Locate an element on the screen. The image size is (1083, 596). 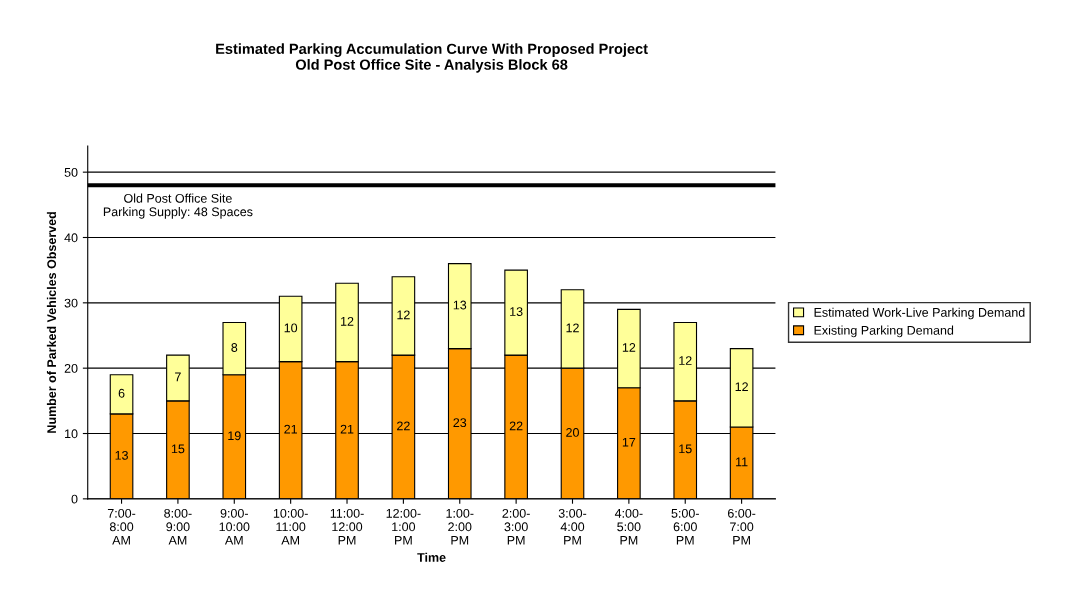
y-tick-label: 20 is located at coordinates (71, 368).